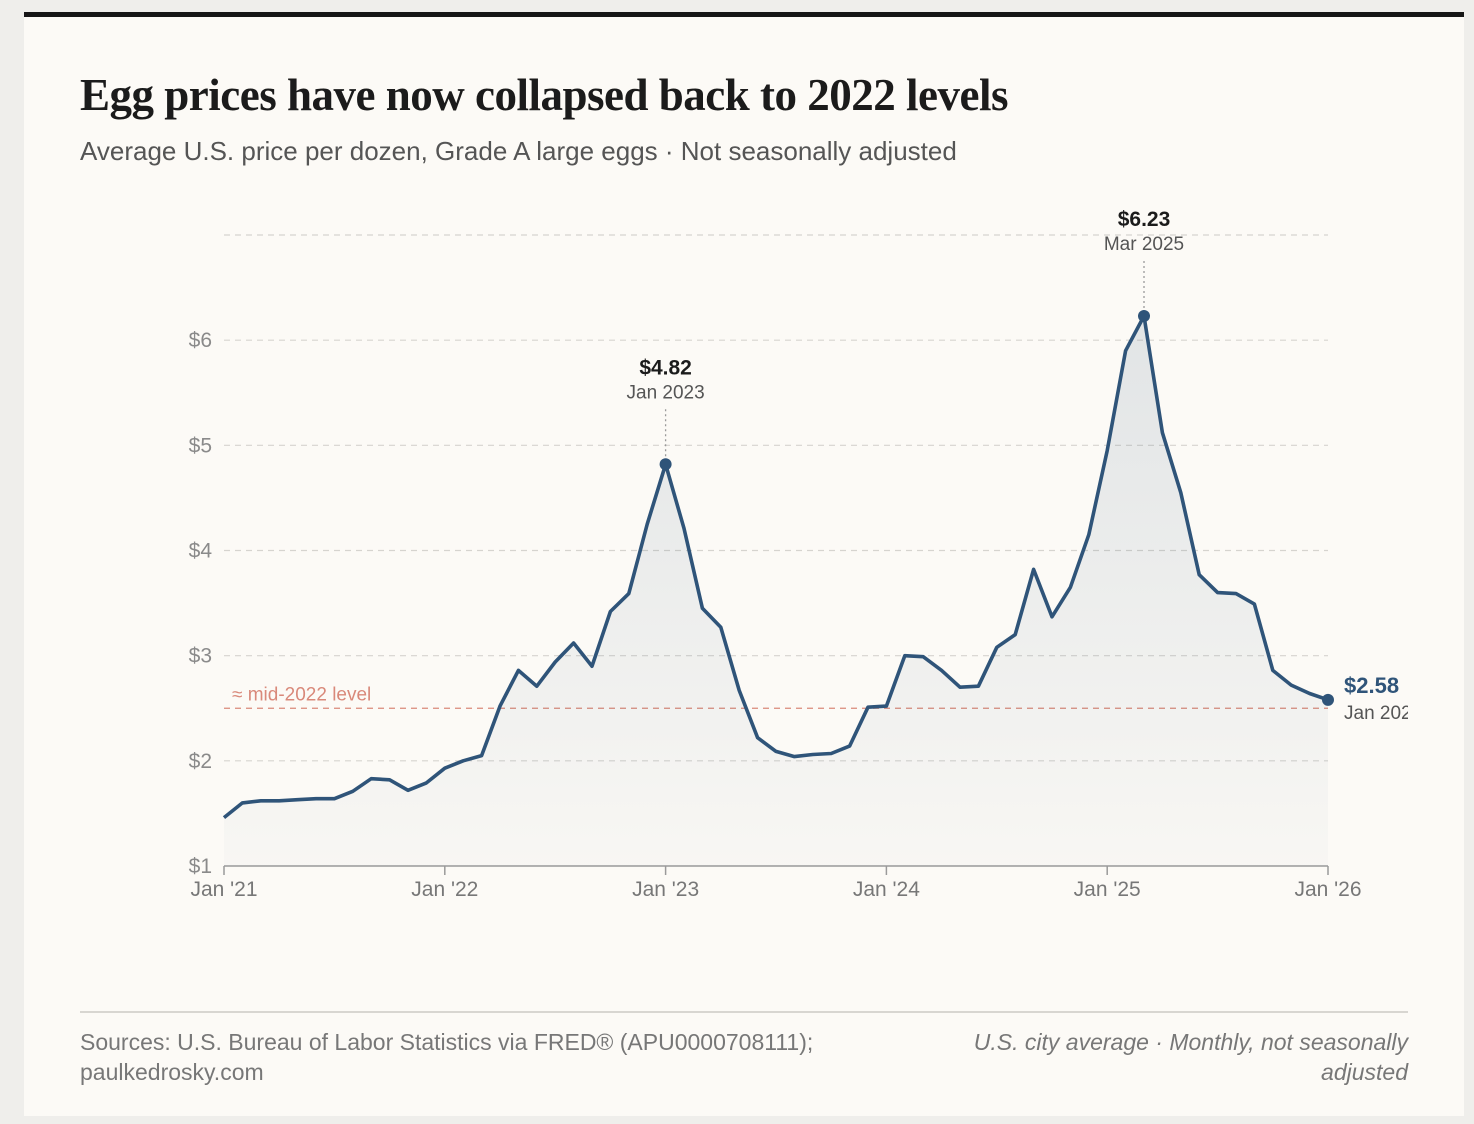 The image size is (1474, 1124). I want to click on date-label: Jan 2023, so click(666, 392).